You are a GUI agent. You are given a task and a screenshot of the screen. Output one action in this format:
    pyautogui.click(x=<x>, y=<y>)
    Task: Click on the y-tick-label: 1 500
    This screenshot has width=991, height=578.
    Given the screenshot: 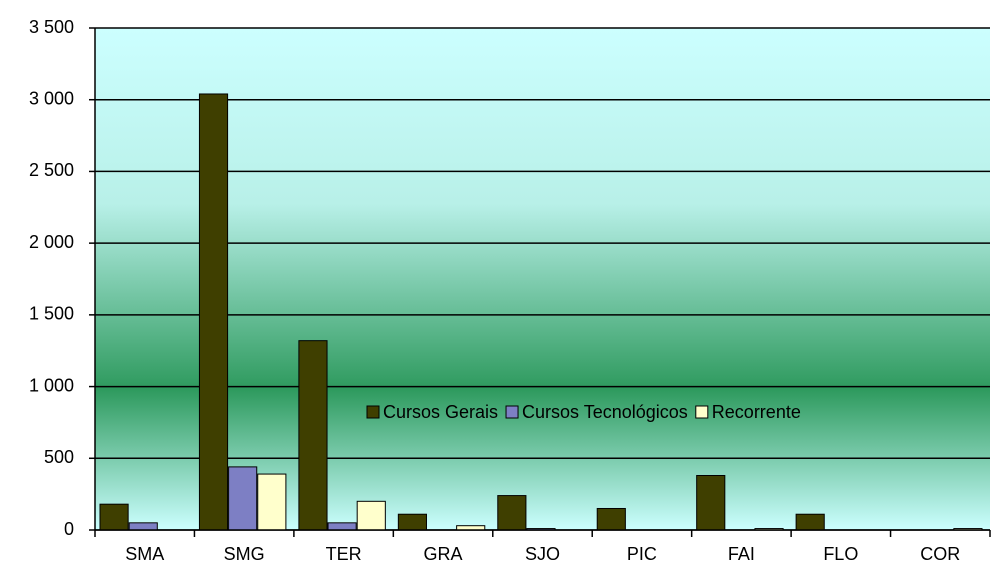 What is the action you would take?
    pyautogui.click(x=51, y=314)
    